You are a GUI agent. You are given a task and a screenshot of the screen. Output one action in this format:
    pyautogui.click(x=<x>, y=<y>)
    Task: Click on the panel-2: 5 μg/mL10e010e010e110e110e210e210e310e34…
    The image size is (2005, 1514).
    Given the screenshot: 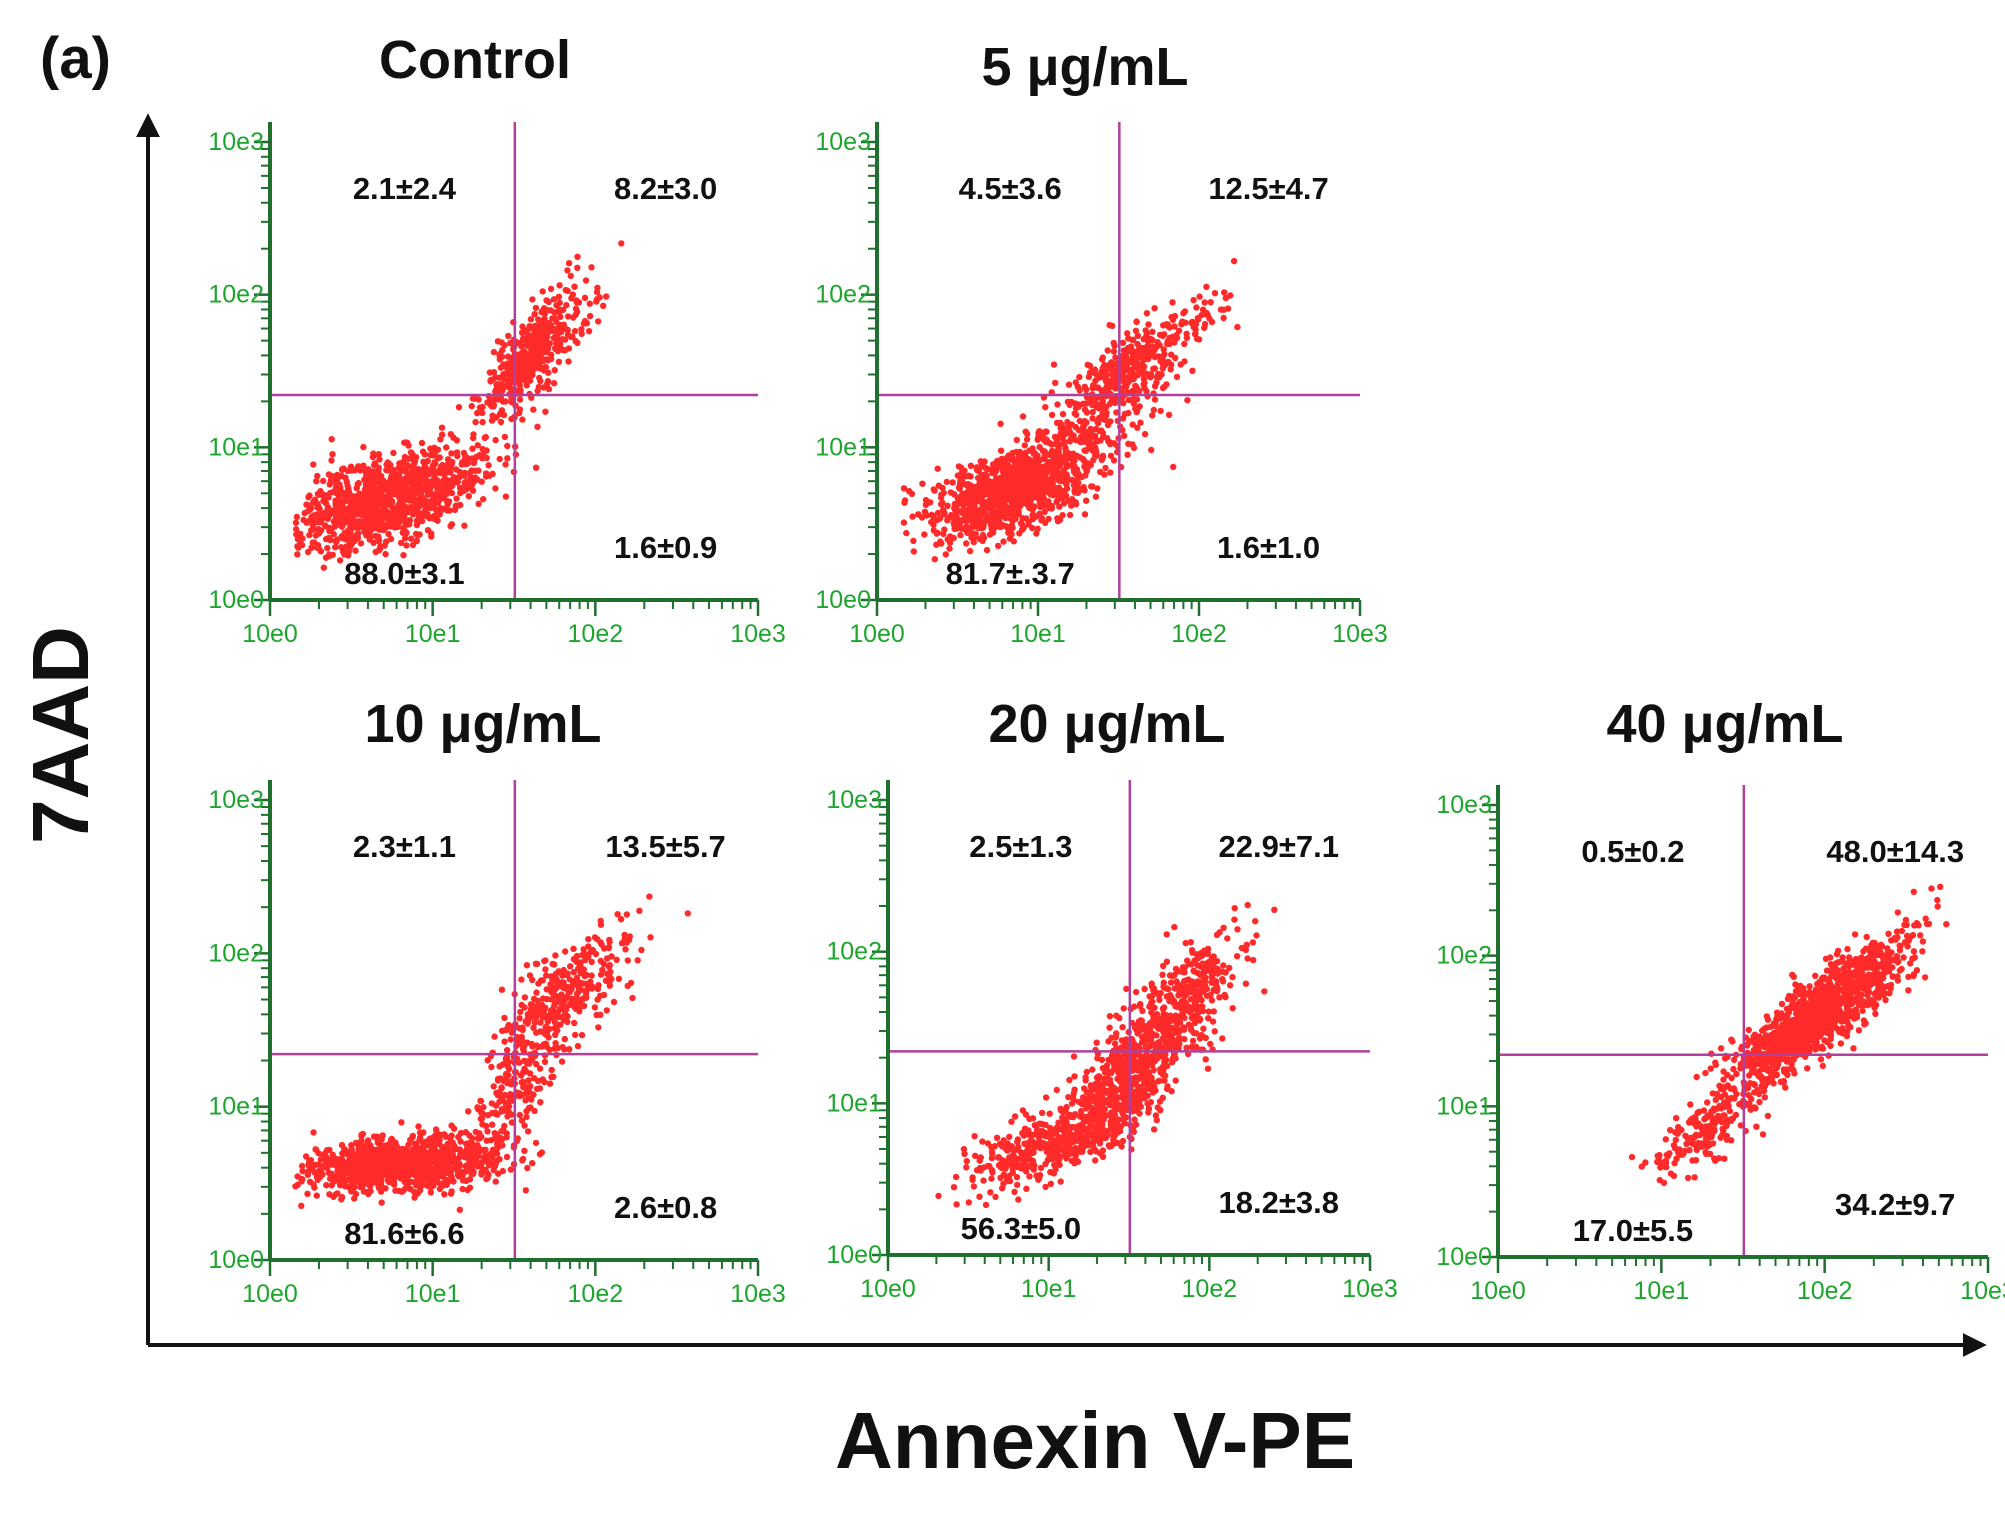 What is the action you would take?
    pyautogui.click(x=1101, y=342)
    